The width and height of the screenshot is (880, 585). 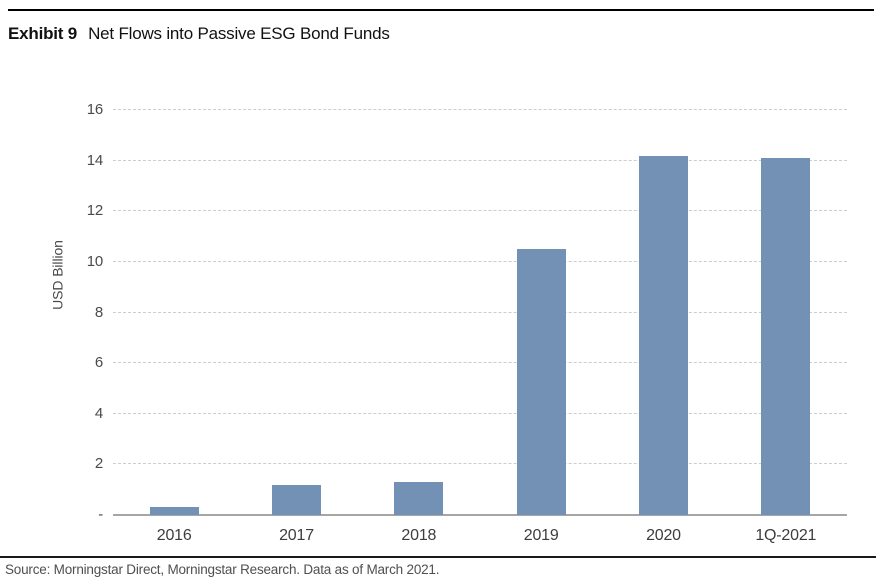 What do you see at coordinates (296, 499) in the screenshot?
I see `bar-2017` at bounding box center [296, 499].